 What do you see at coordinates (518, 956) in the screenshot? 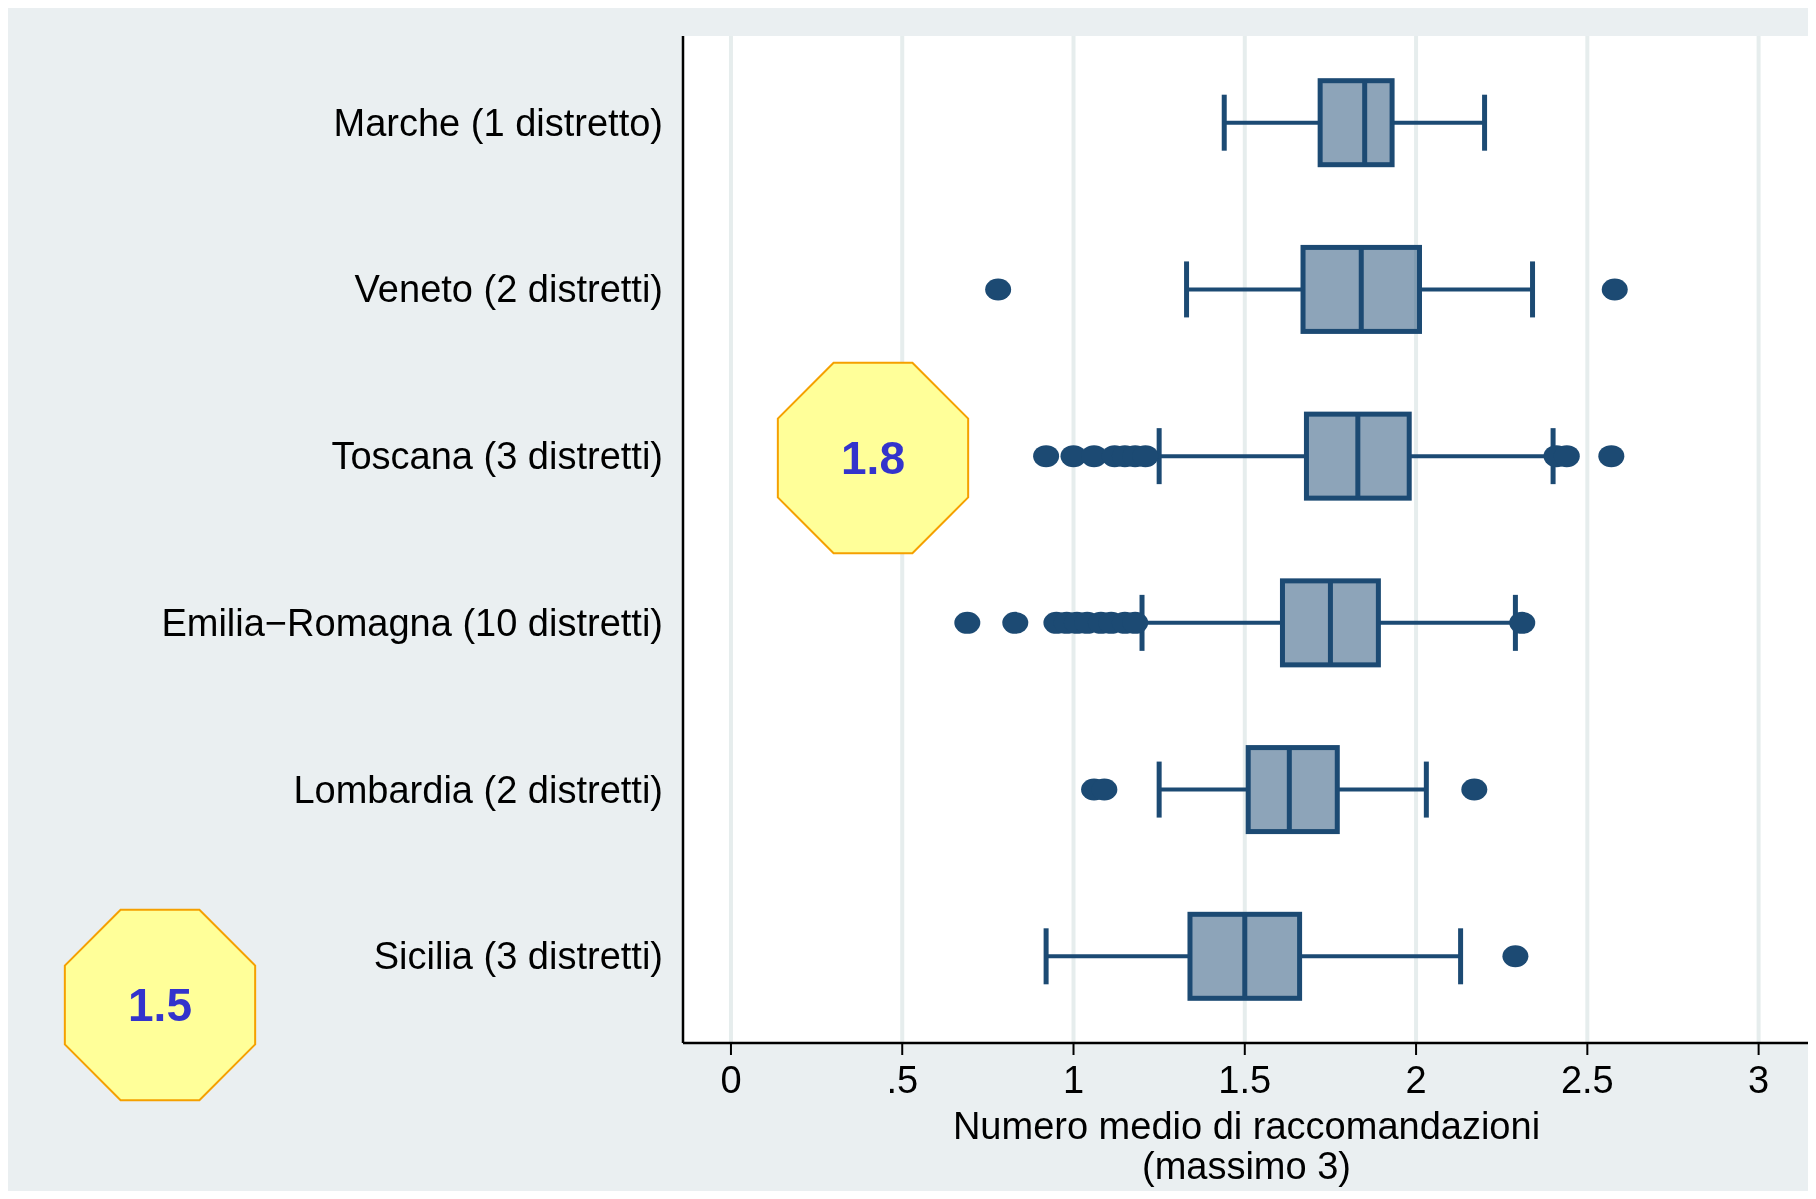
I see `y-tick-label: Sicilia (3 distretti)` at bounding box center [518, 956].